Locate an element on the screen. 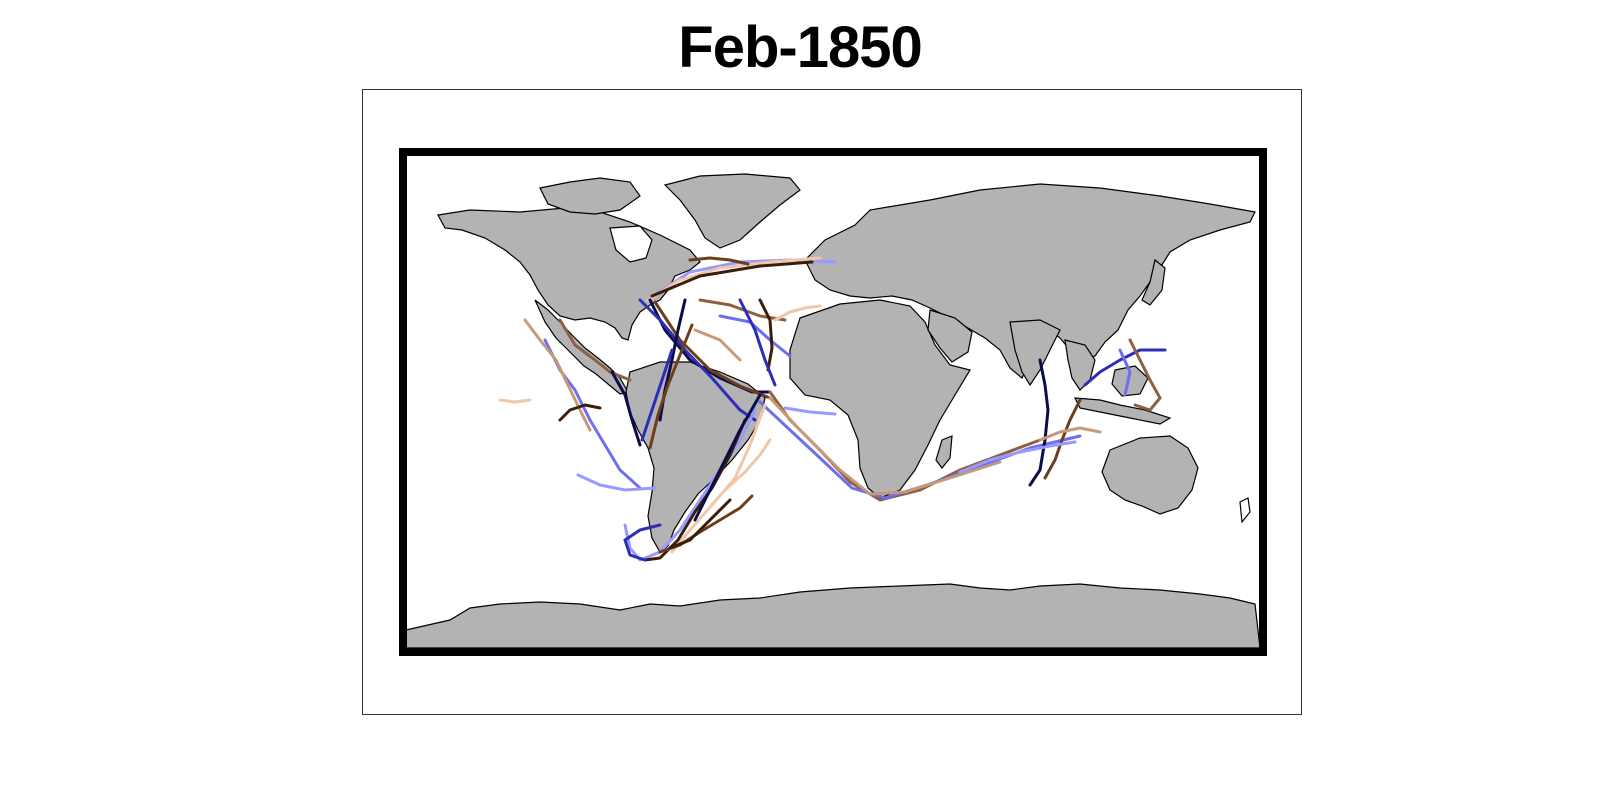 Image resolution: width=1600 pixels, height=800 pixels. australia is located at coordinates (1150, 475).